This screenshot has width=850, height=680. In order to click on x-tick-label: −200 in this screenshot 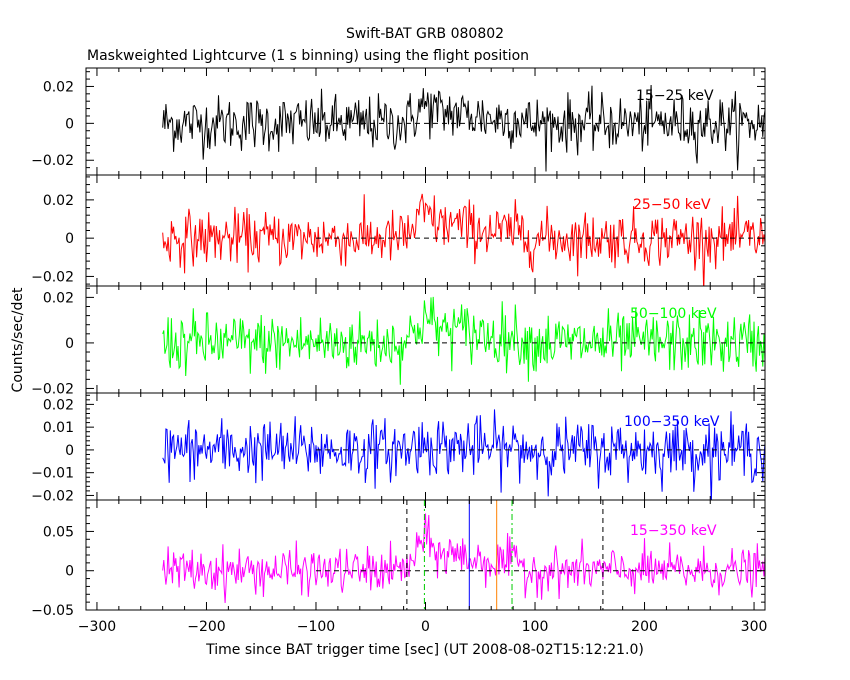, I will do `click(206, 627)`.